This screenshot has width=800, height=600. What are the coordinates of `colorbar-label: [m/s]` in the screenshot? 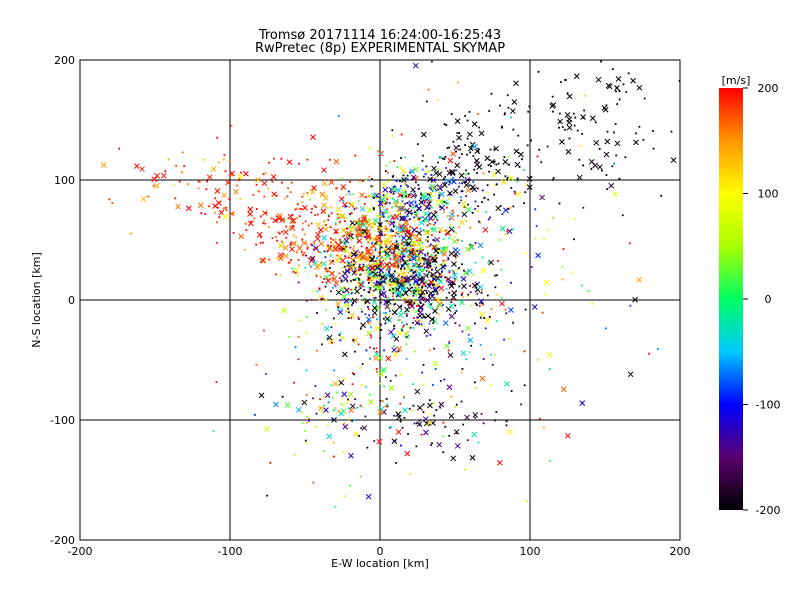 It's located at (736, 80).